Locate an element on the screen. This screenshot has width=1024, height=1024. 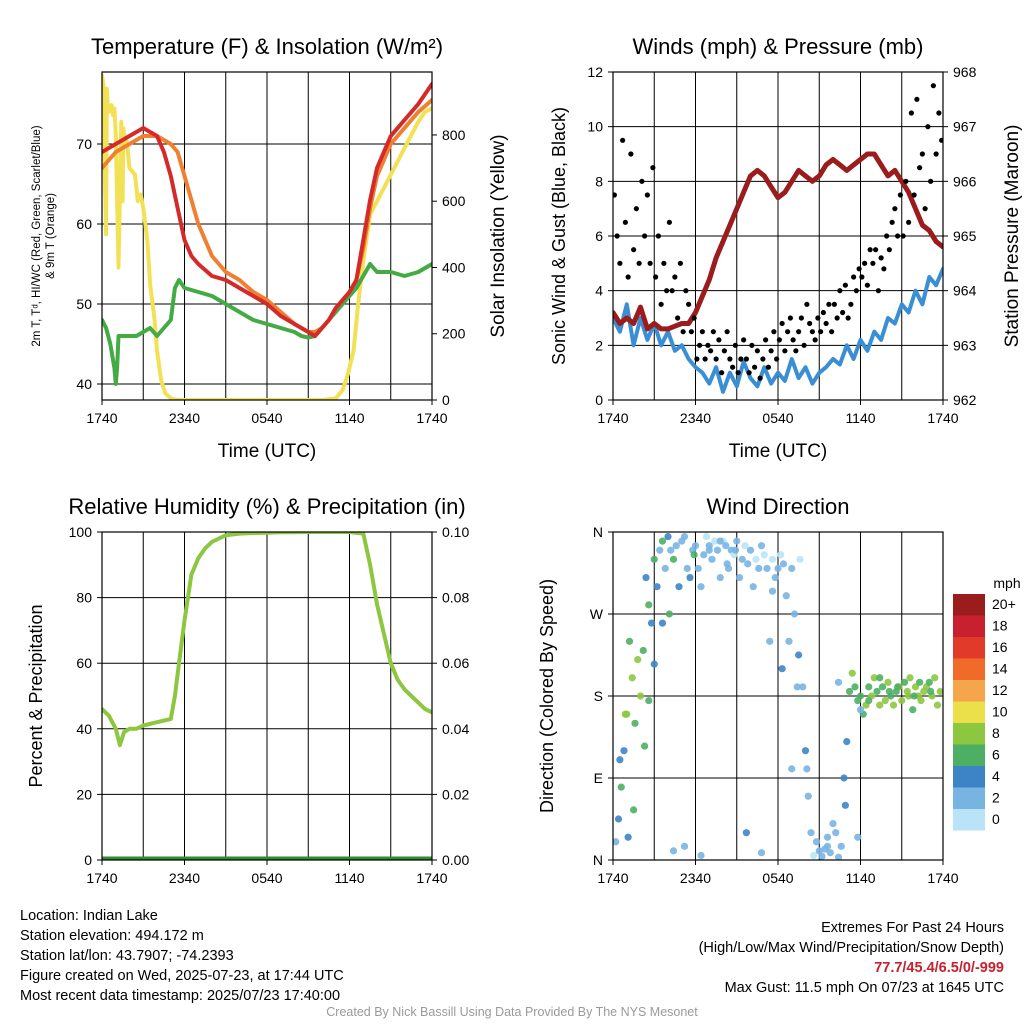
legend-label: 0 is located at coordinates (996, 819).